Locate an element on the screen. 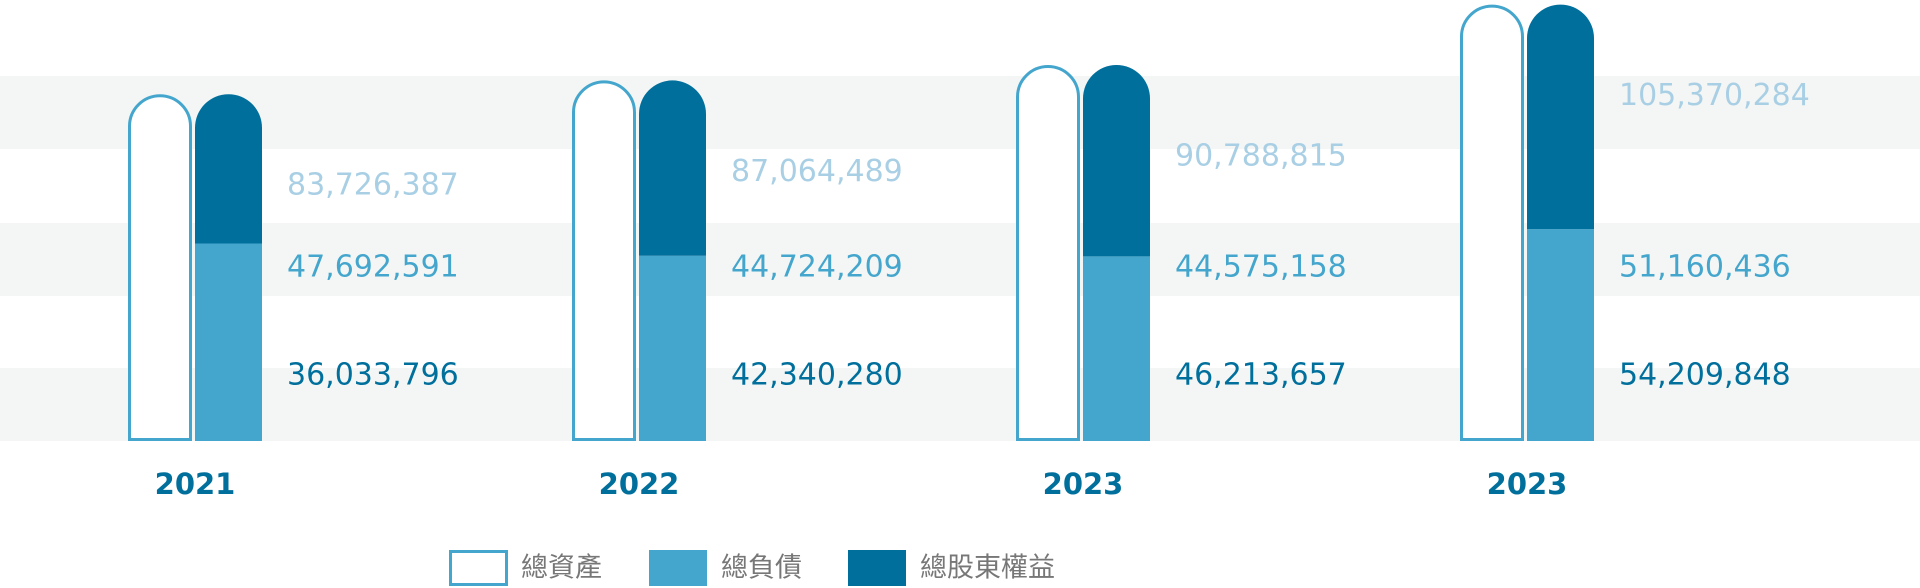  legend-label: 總負債 is located at coordinates (761, 568).